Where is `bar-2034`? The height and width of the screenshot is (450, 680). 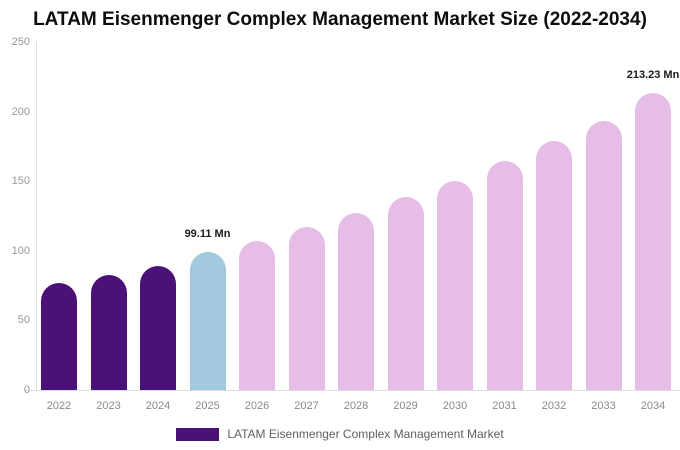 bar-2034 is located at coordinates (653, 241).